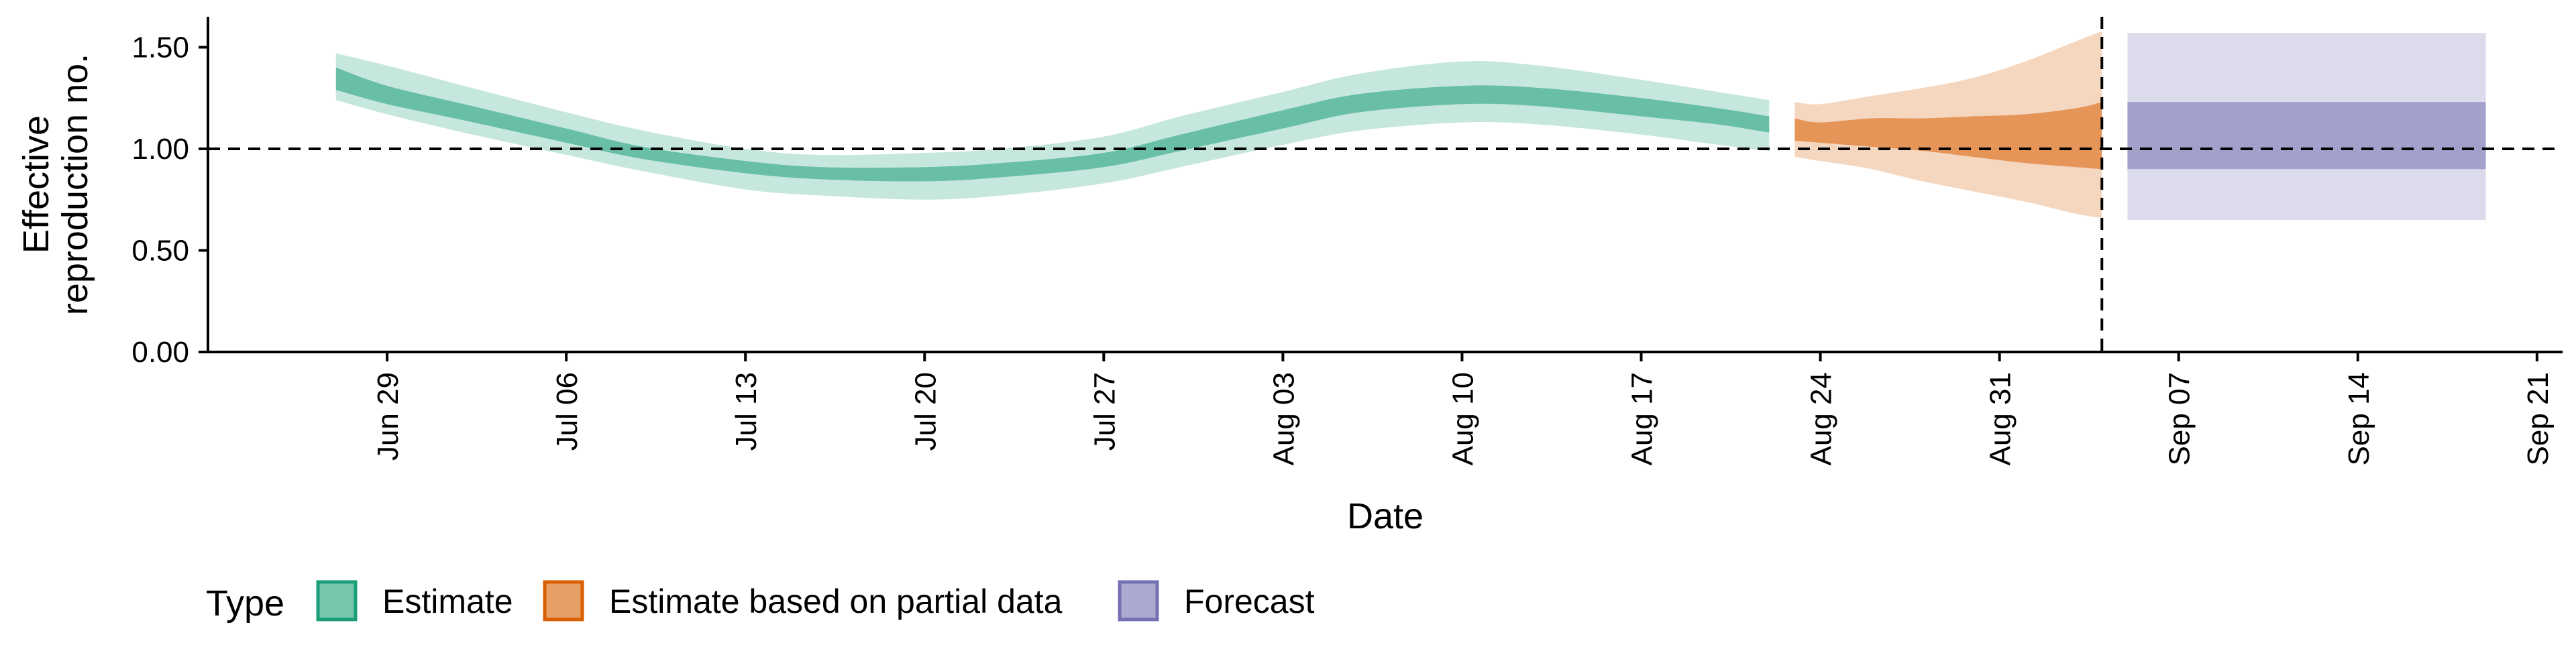  I want to click on x-tick-label: Aug 24, so click(1821, 418).